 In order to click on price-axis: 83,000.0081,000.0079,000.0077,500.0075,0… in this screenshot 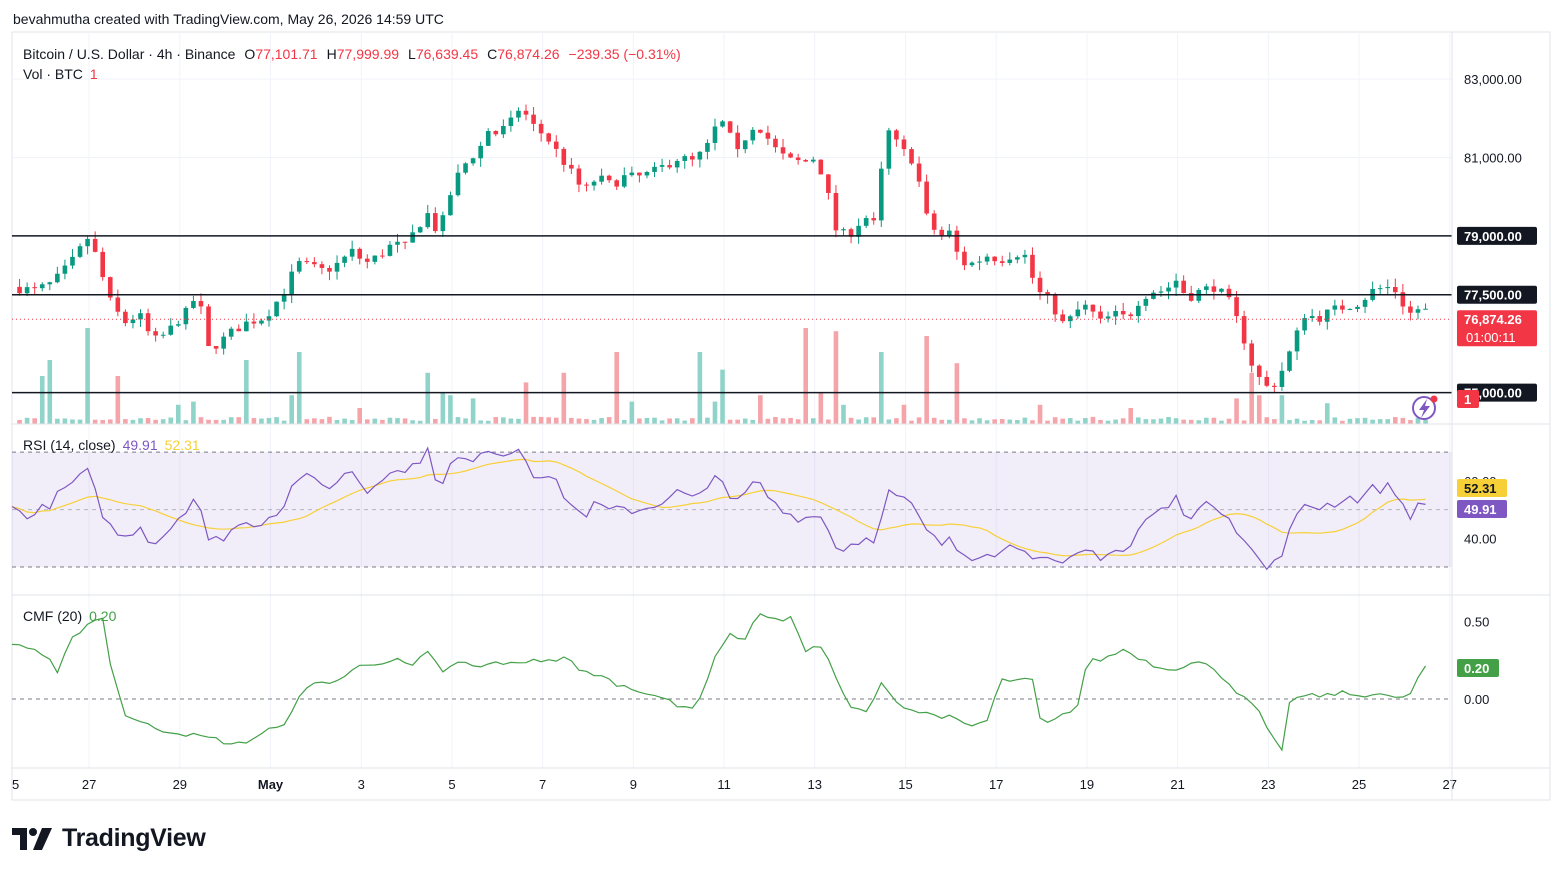, I will do `click(1497, 389)`.